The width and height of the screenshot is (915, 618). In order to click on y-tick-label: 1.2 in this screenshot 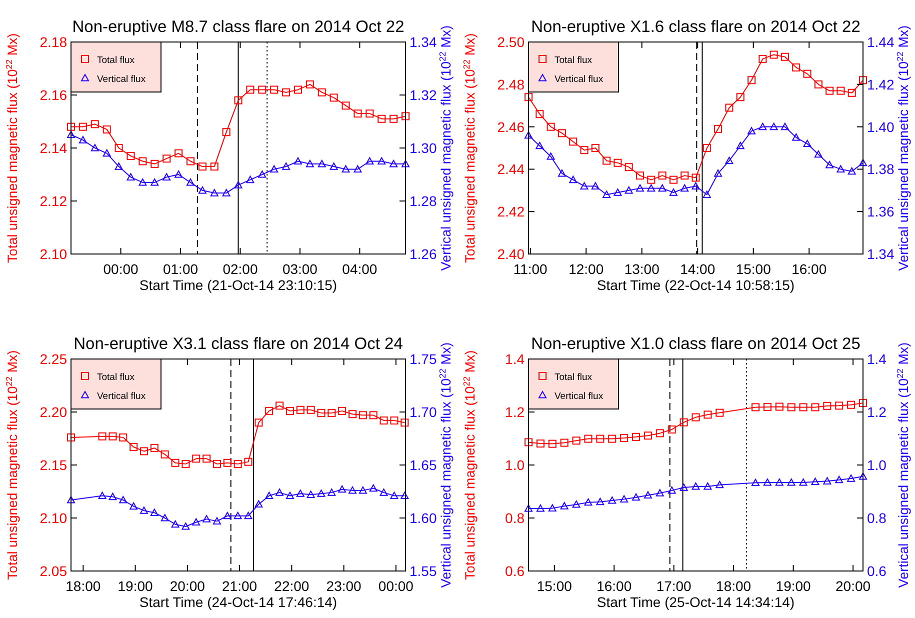, I will do `click(515, 412)`.